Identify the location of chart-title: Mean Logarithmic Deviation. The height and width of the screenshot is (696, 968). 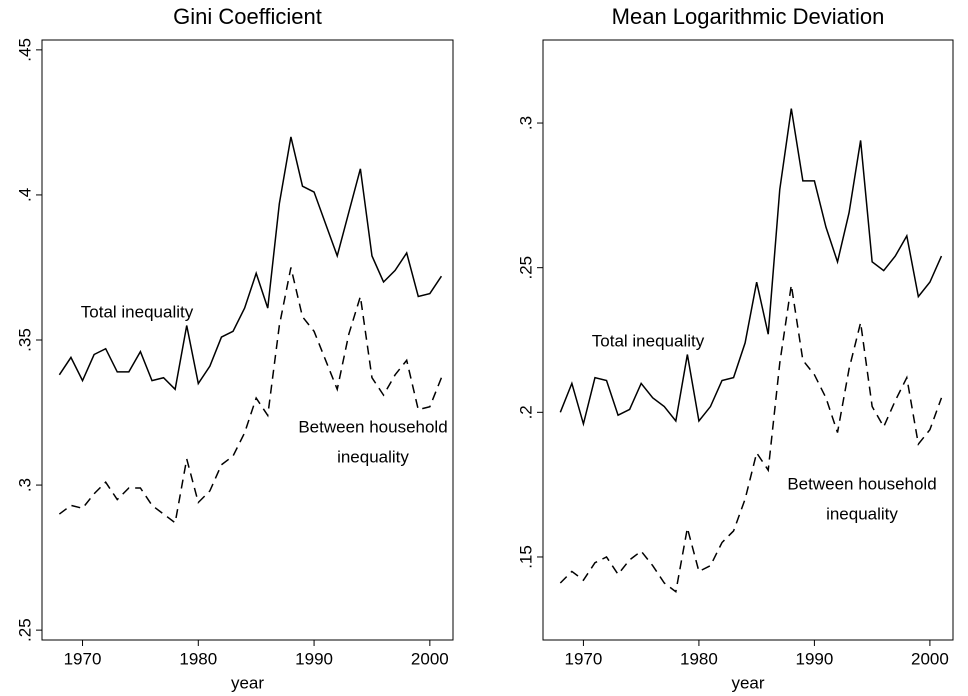
(748, 16).